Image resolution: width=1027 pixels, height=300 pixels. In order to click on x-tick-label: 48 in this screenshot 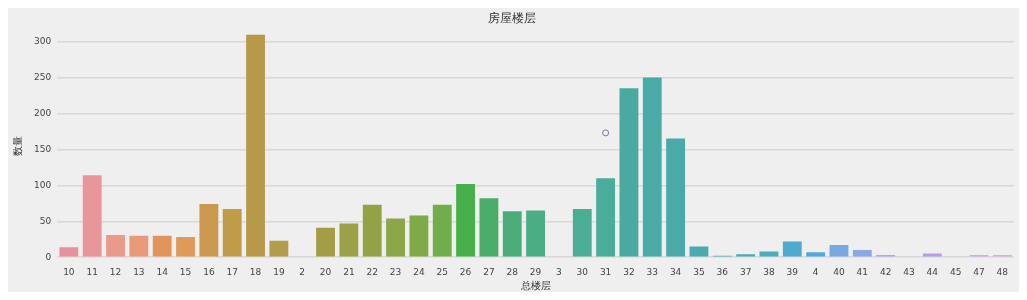, I will do `click(1002, 271)`.